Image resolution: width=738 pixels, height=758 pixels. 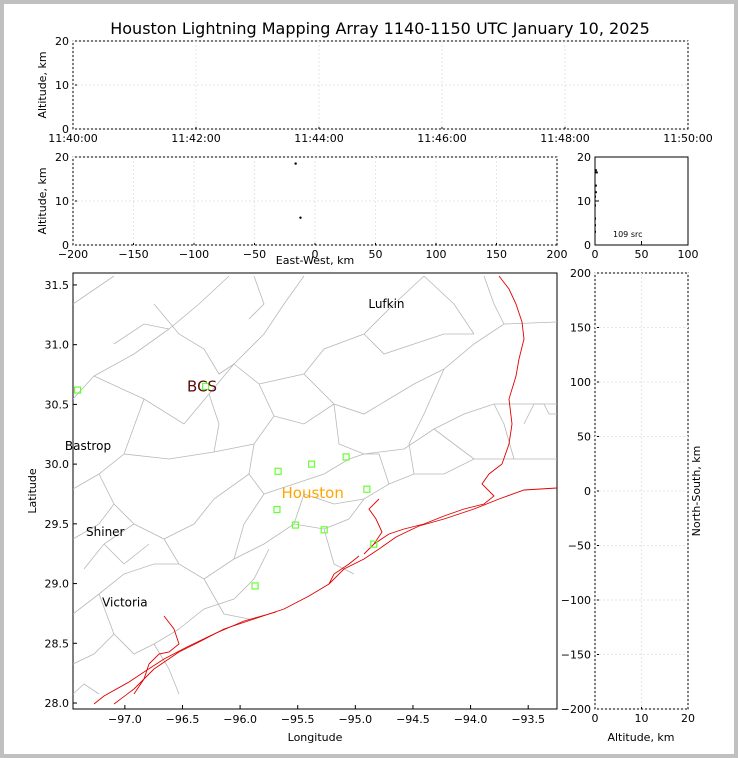 I want to click on histogram-ytick-label: 10, so click(x=584, y=201).